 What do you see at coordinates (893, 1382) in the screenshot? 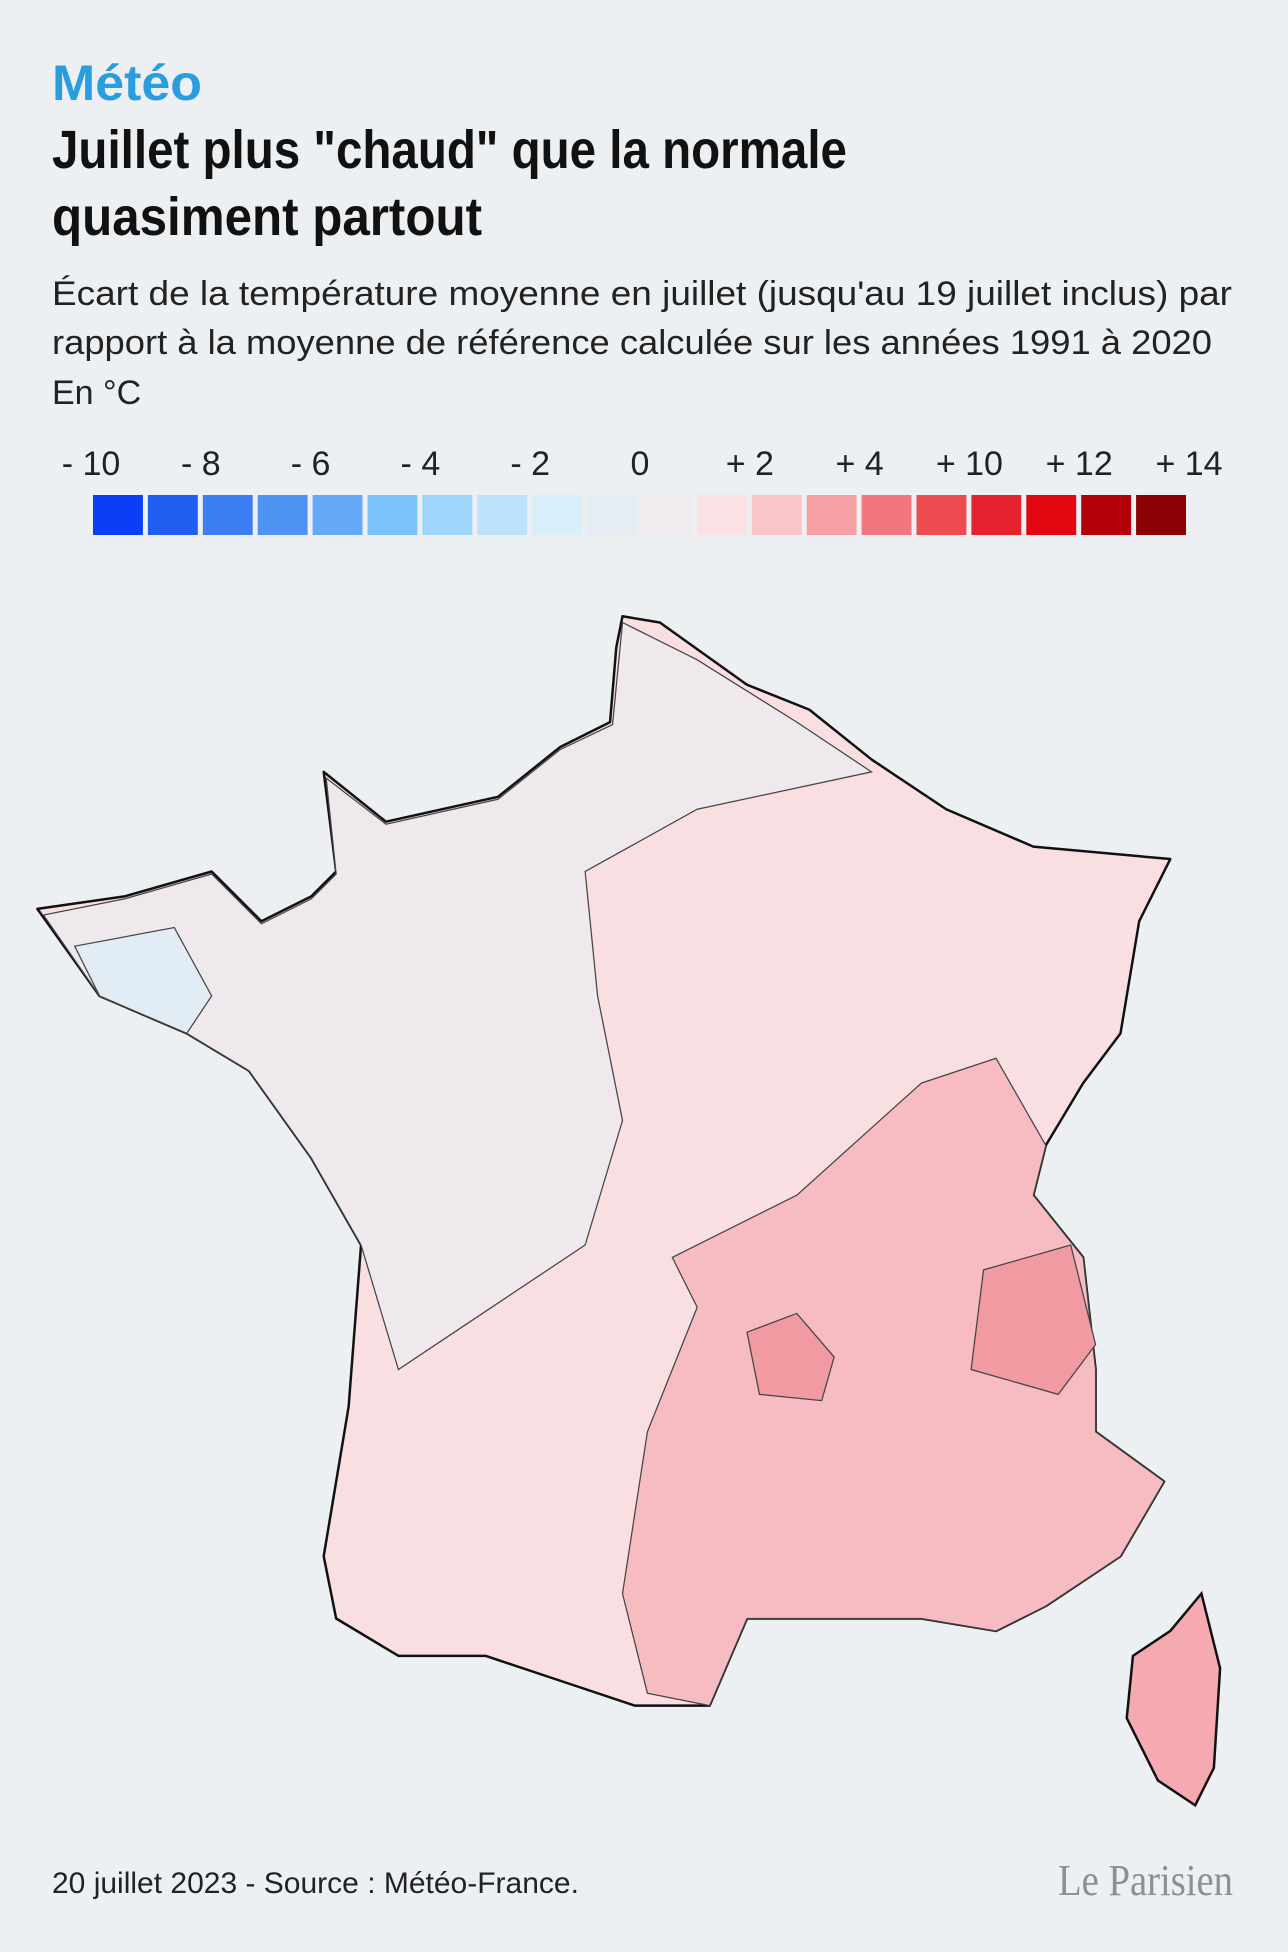
I see `warm-zone` at bounding box center [893, 1382].